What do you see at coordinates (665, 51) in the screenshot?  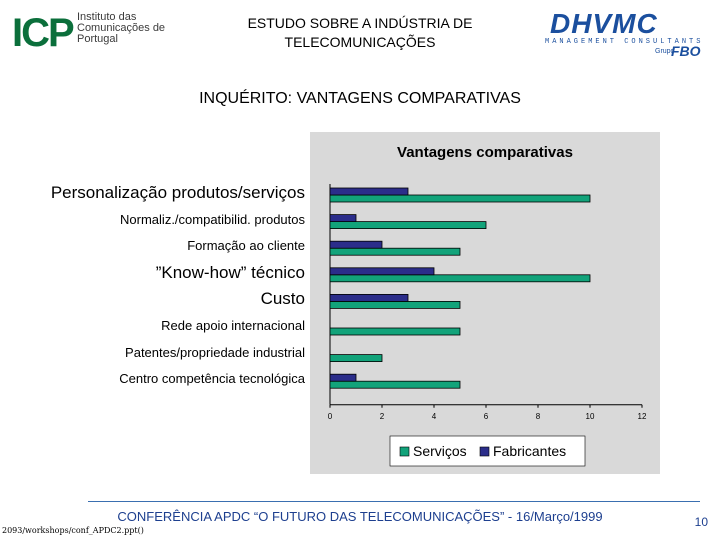 I see `dhvmc-logo-group-label: Grupo` at bounding box center [665, 51].